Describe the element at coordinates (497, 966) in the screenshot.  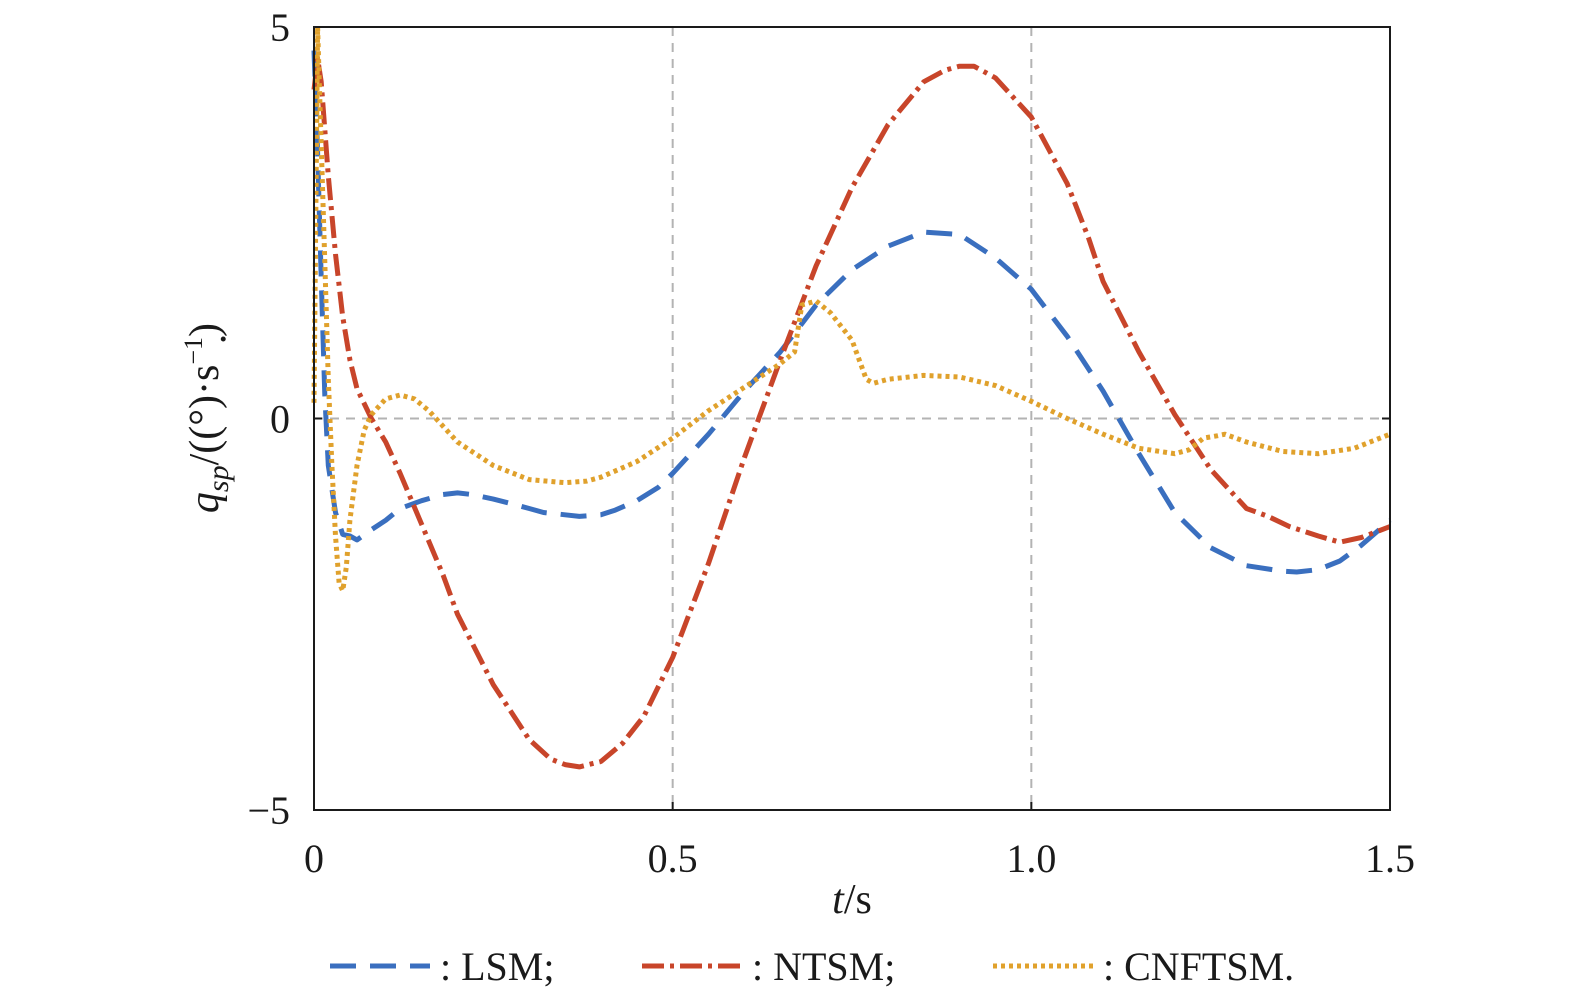
I see `legend-label-0: : LSM;` at that location.